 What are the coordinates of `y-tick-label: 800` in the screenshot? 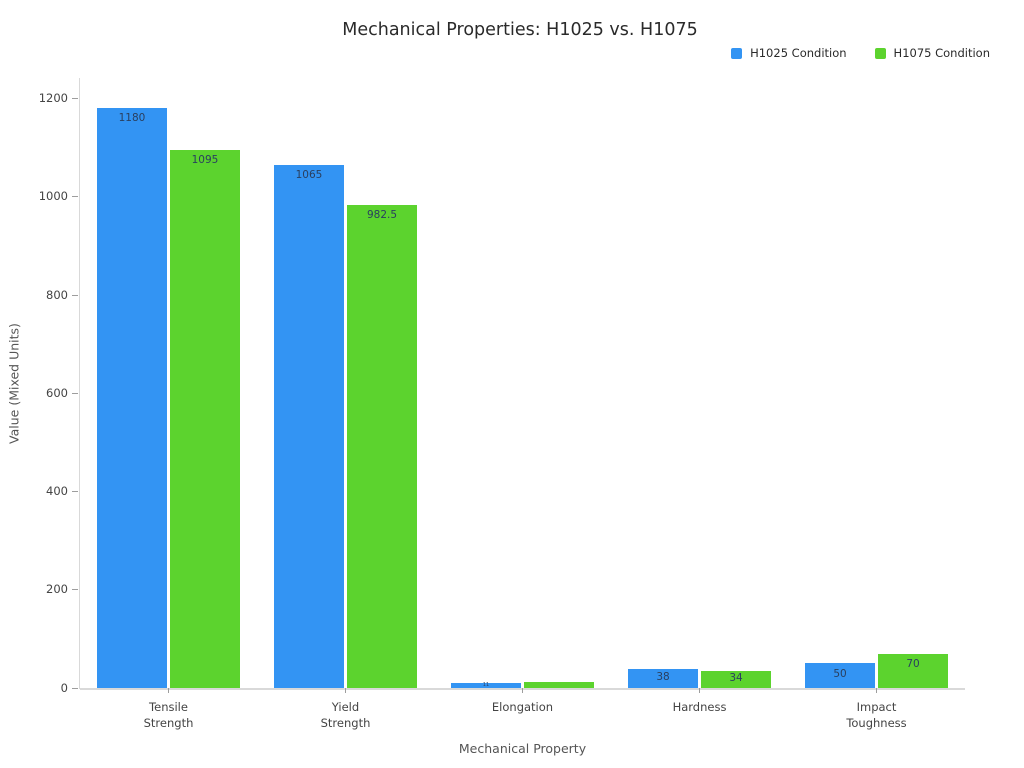 It's located at (57, 294).